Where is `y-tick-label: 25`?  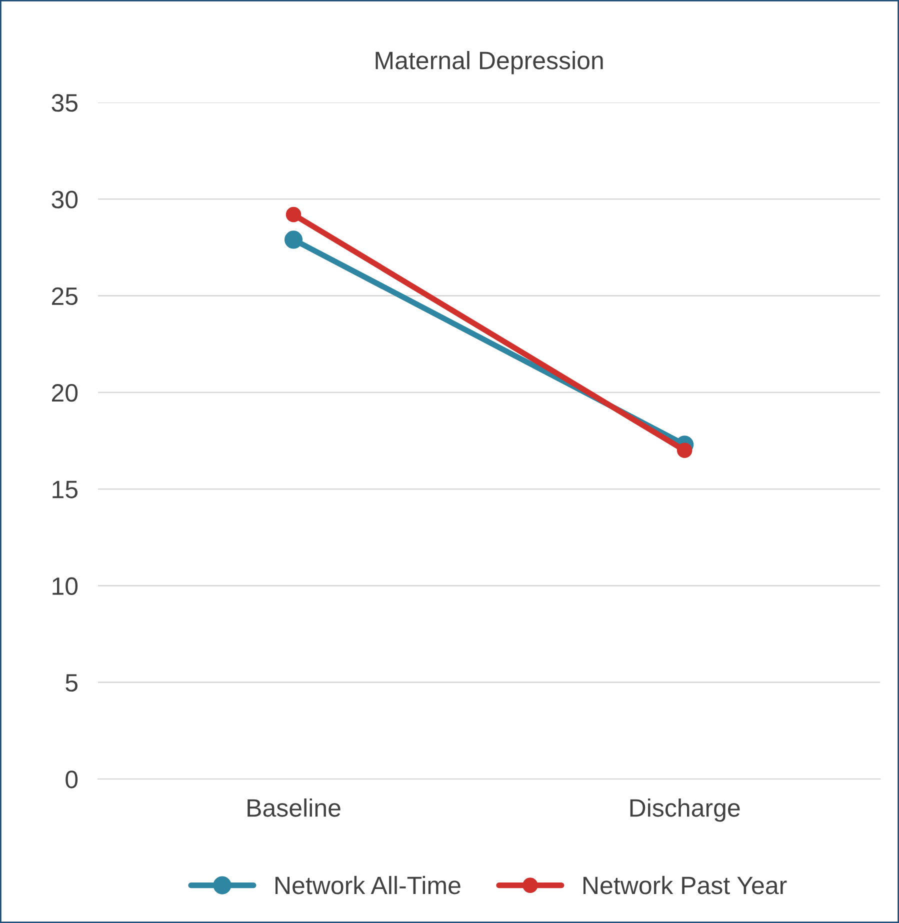
y-tick-label: 25 is located at coordinates (65, 296).